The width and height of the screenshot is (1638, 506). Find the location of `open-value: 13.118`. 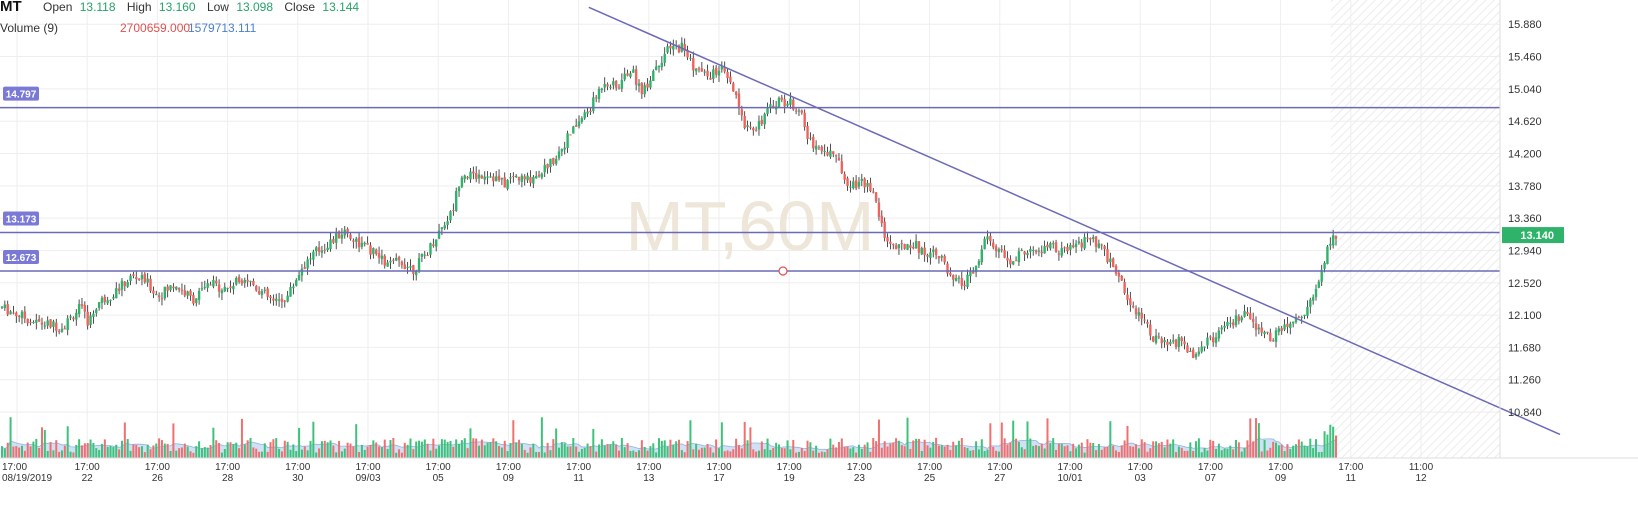

open-value: 13.118 is located at coordinates (97, 7).